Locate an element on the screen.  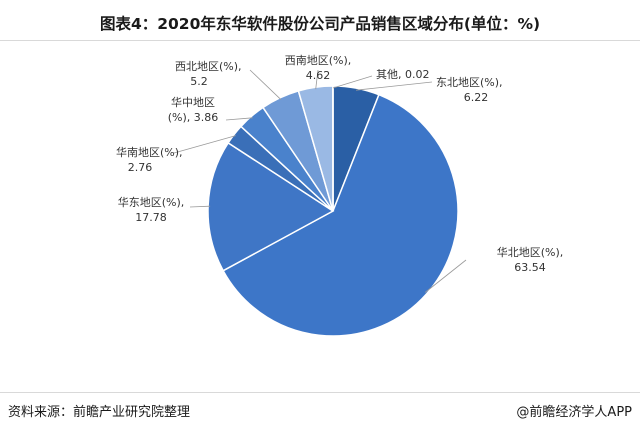
slice-label: 华北地区(%), is located at coordinates (530, 252).